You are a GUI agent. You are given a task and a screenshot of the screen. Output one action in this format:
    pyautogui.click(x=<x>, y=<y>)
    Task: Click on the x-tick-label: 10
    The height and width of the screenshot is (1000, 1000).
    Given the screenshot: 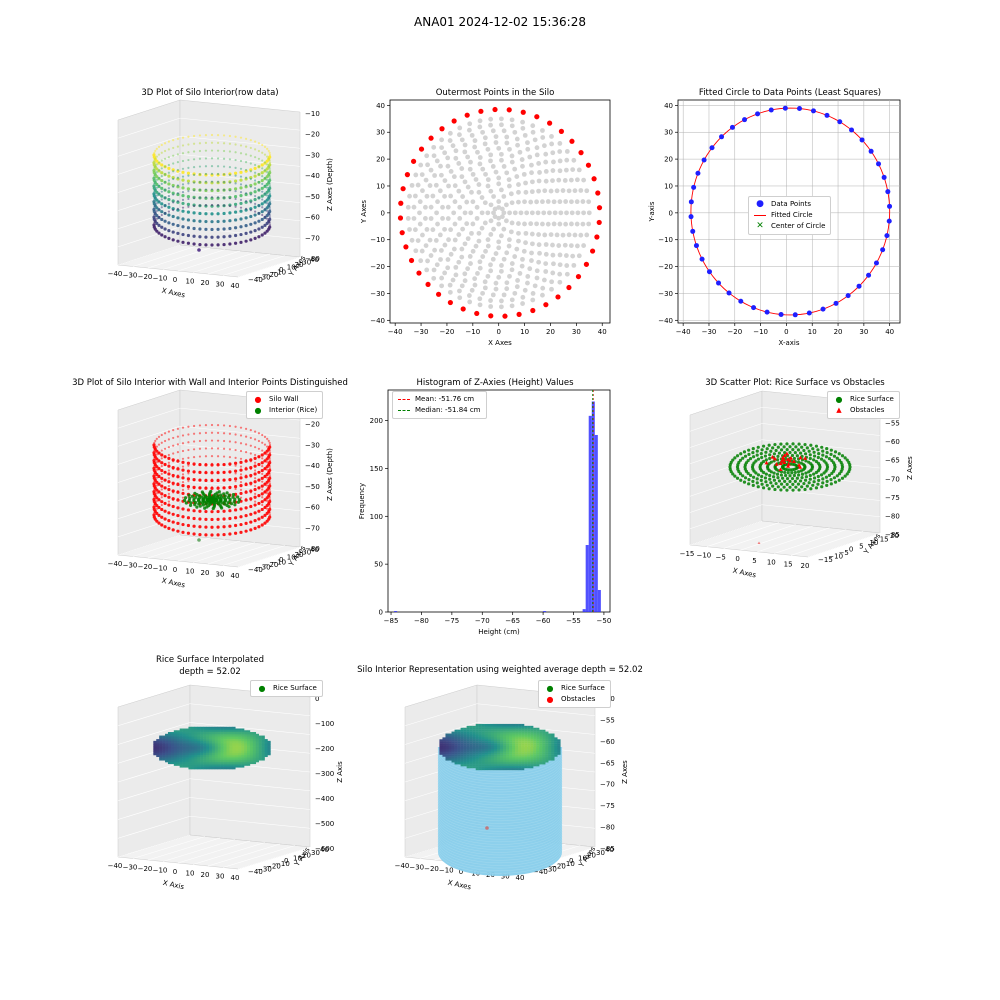 What is the action you would take?
    pyautogui.click(x=190, y=282)
    